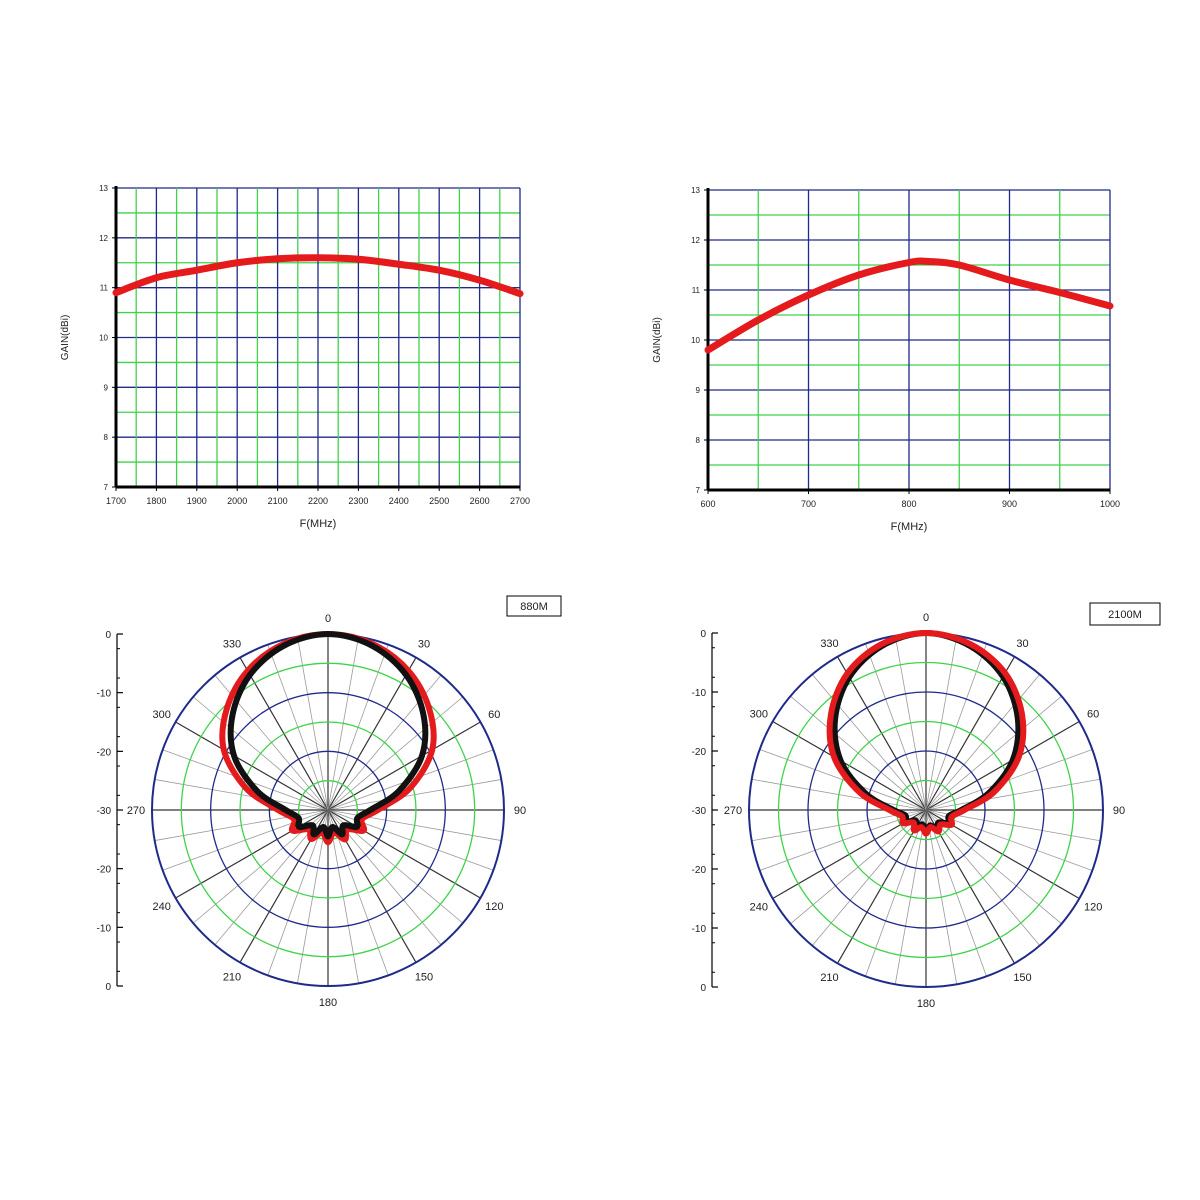 Image resolution: width=1200 pixels, height=1200 pixels. What do you see at coordinates (808, 504) in the screenshot?
I see `x-tick-label: 700` at bounding box center [808, 504].